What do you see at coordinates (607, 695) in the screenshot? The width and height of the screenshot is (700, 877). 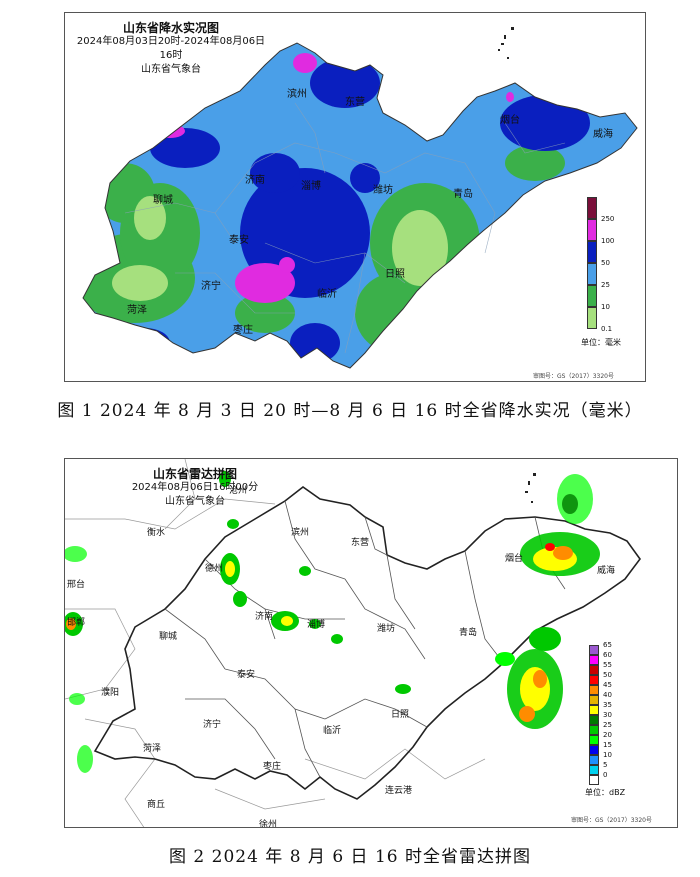 I see `legend-tick: 40` at bounding box center [607, 695].